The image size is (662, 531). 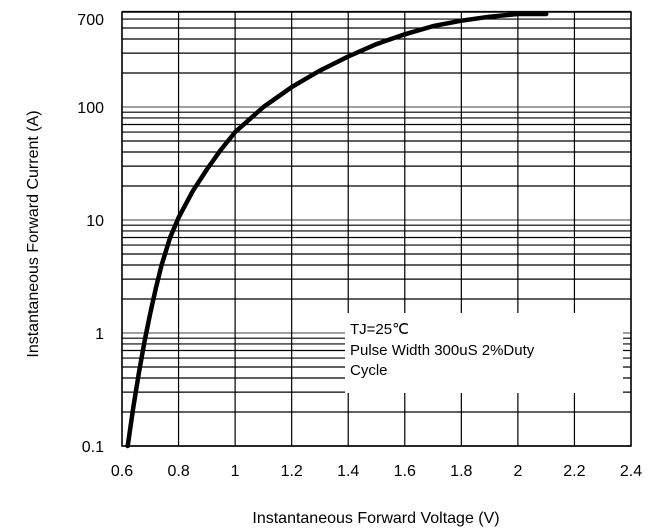 I want to click on x-tick-labels: 0.6 0.8 1 1.2 1.4 1.6 1.8 2 2.2 2.4, so click(x=376, y=471).